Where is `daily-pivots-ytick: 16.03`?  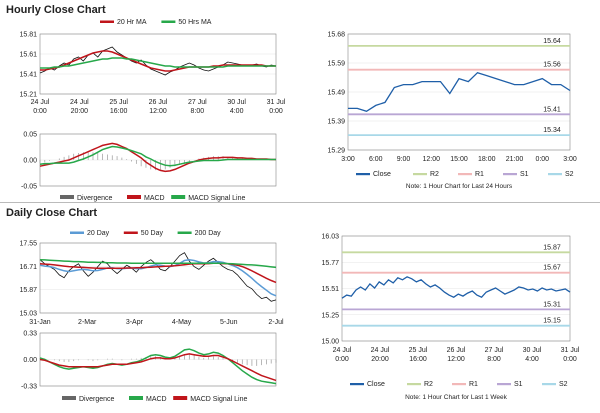 daily-pivots-ytick: 16.03 is located at coordinates (330, 237).